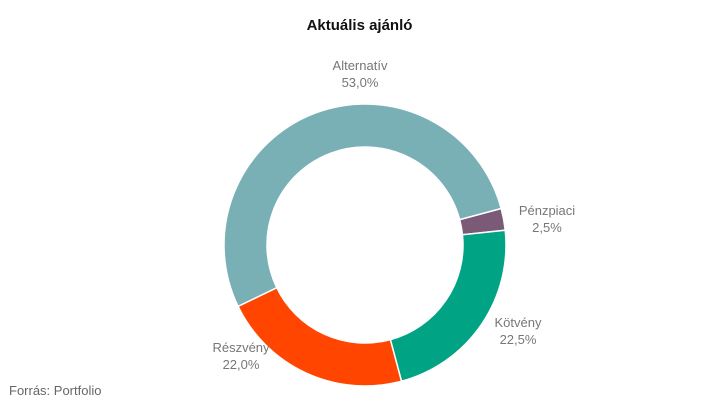 The image size is (719, 411). Describe the element at coordinates (241, 347) in the screenshot. I see `slice-label-reszveny: Részvény` at that location.